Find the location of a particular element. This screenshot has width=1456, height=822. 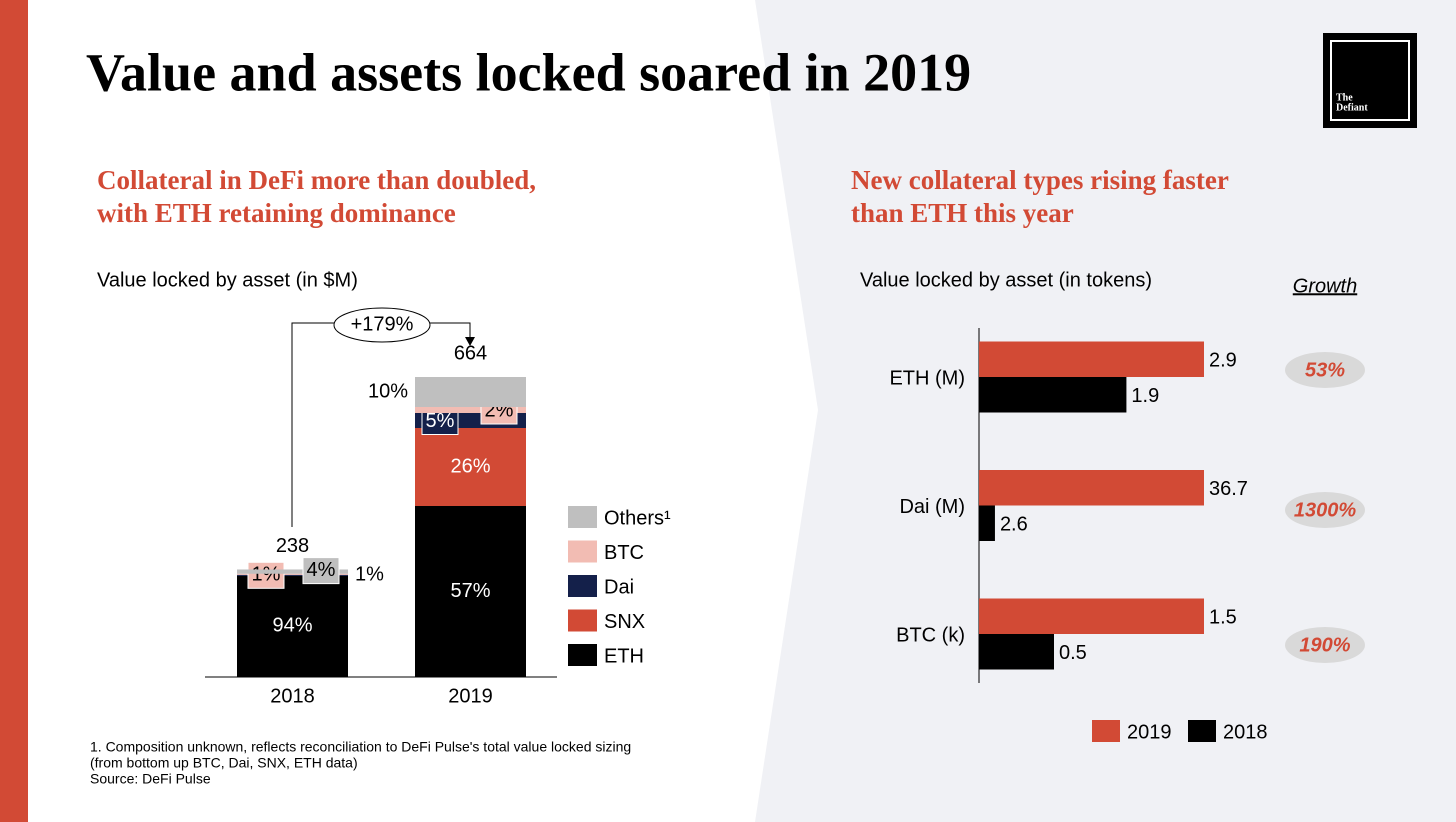

growth-label: 1300% is located at coordinates (1325, 510).